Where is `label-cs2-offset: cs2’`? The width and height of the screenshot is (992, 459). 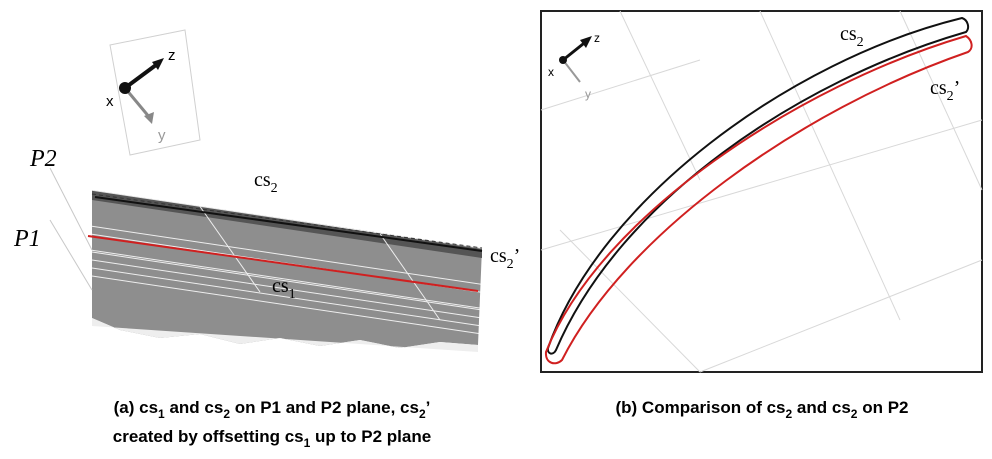
label-cs2-offset: cs2’ is located at coordinates (505, 258).